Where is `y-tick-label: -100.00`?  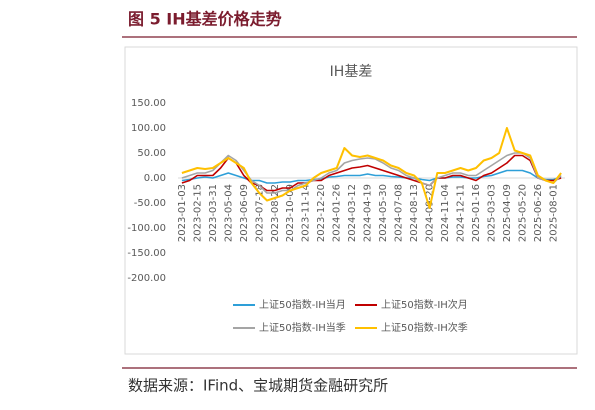
y-tick-label: -100.00 is located at coordinates (146, 228).